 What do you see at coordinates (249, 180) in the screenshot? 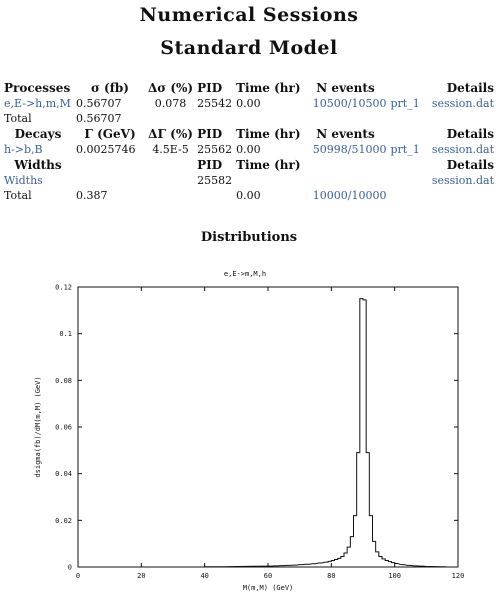
I see `table-row: Widths 25582 session.dat` at bounding box center [249, 180].